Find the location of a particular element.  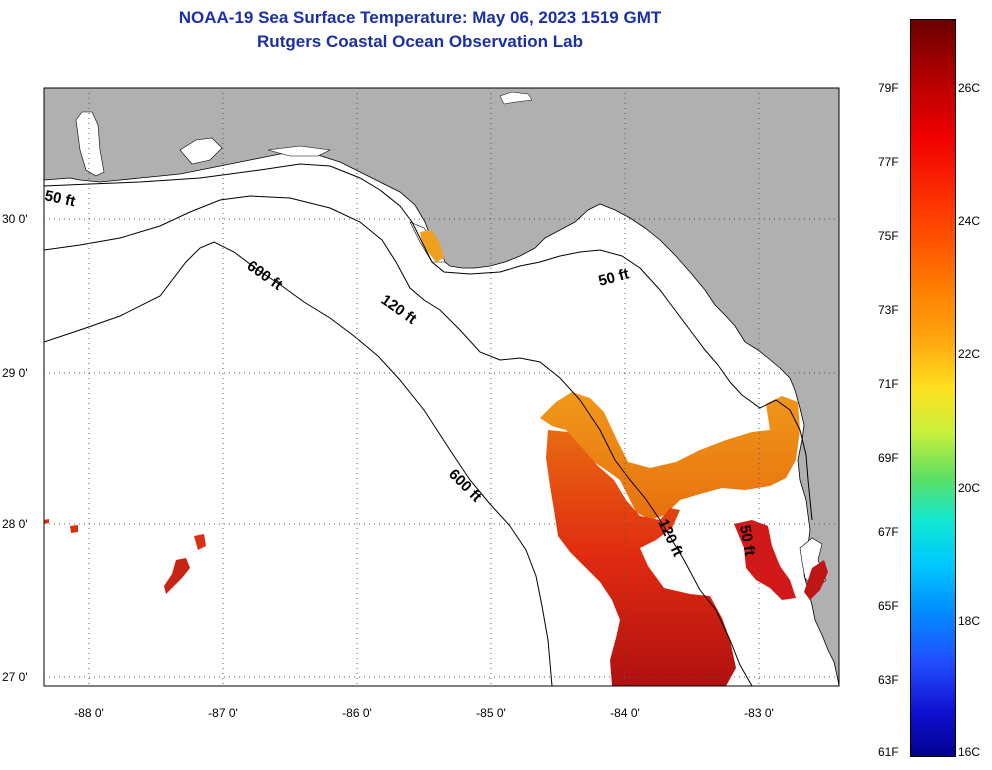

mobile-bay is located at coordinates (90, 144).